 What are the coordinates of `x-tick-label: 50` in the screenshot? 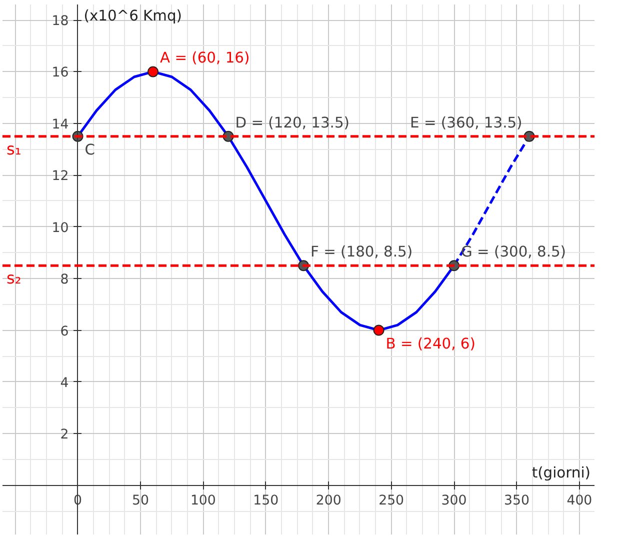 It's located at (140, 500).